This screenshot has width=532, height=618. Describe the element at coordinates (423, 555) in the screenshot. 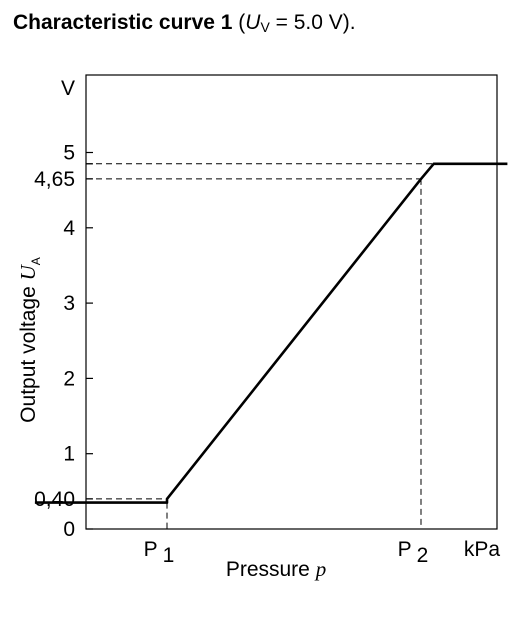

I see `x-tick-sub: 2` at that location.